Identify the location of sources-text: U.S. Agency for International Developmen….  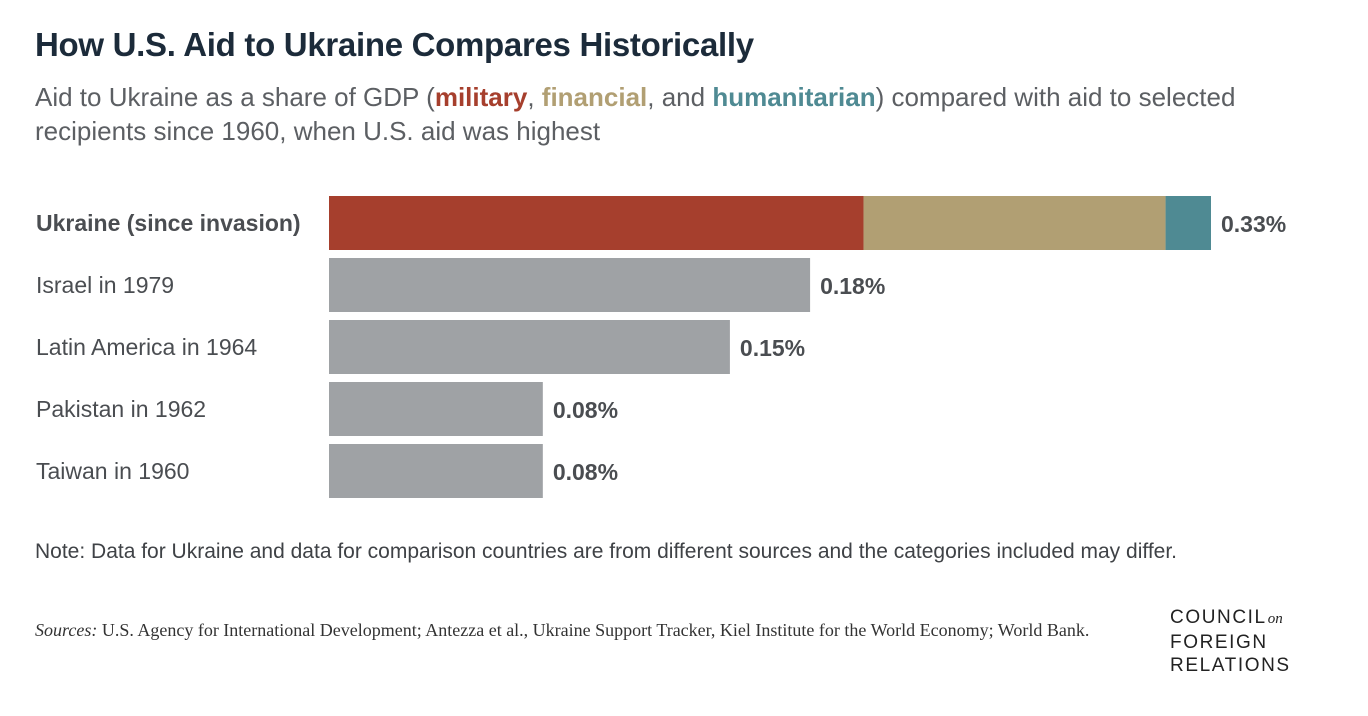
(593, 630).